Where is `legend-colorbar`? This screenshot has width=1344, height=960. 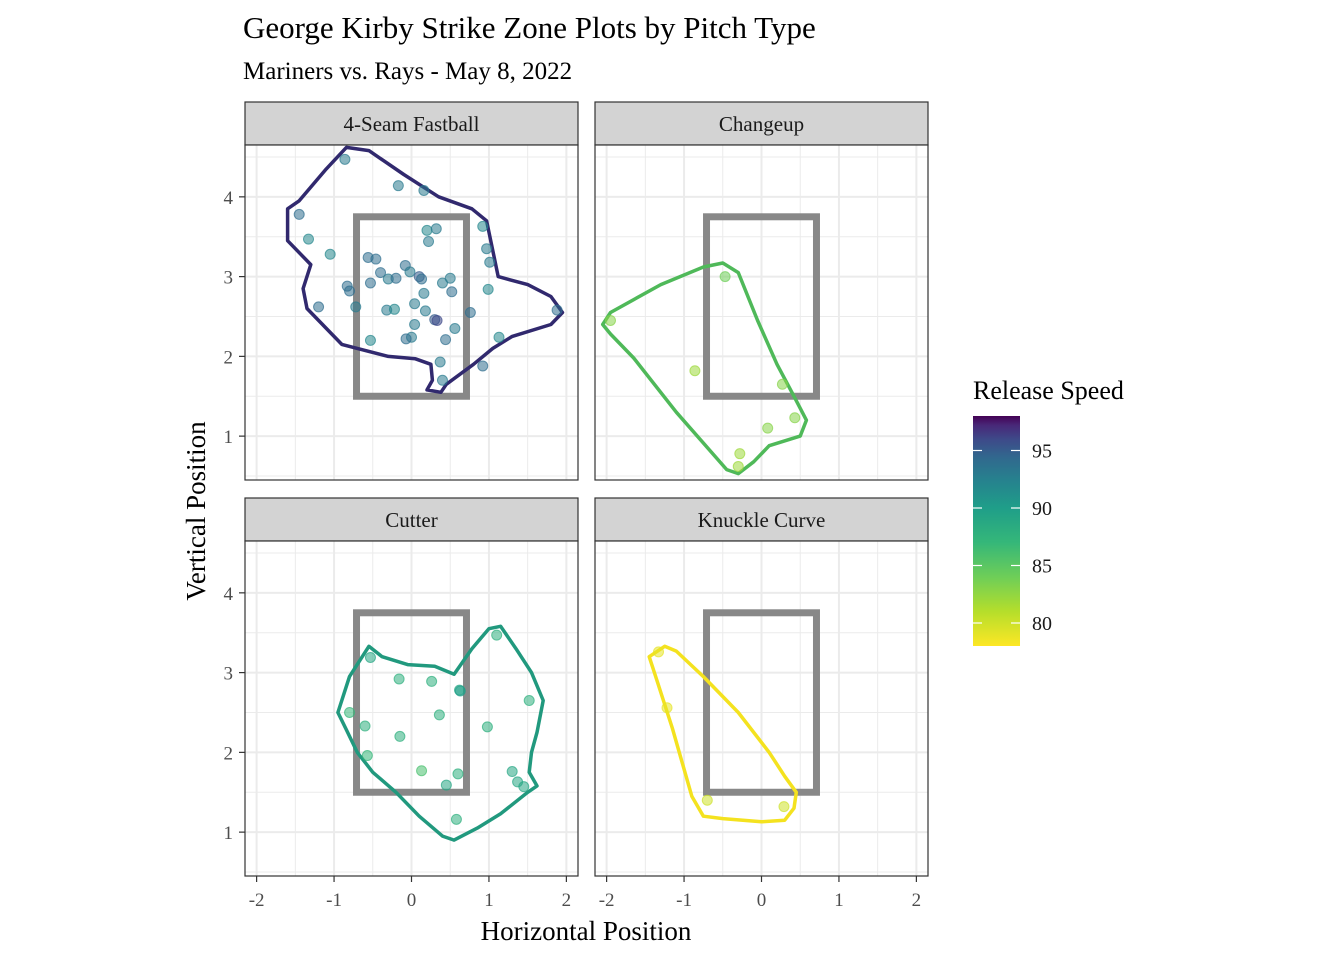 legend-colorbar is located at coordinates (996, 531).